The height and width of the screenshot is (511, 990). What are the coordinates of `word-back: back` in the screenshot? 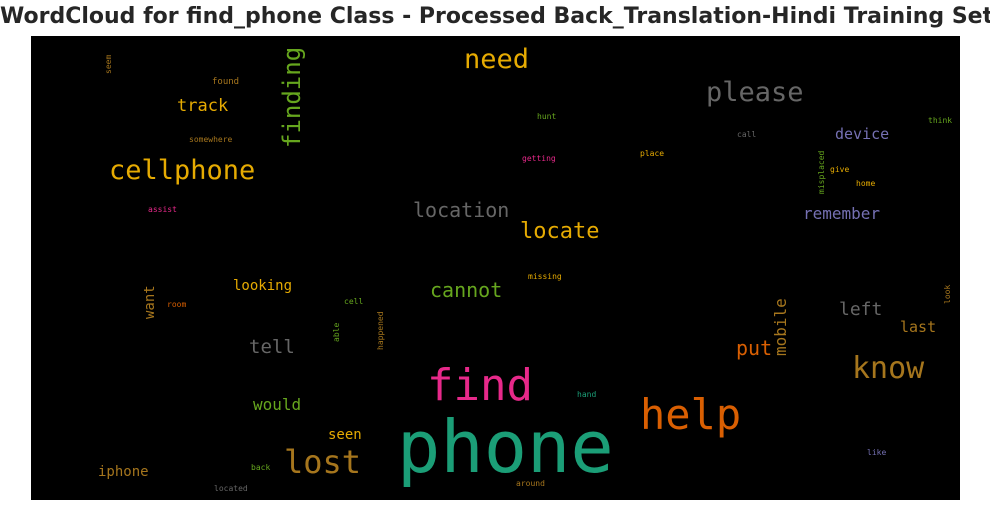 It's located at (261, 467).